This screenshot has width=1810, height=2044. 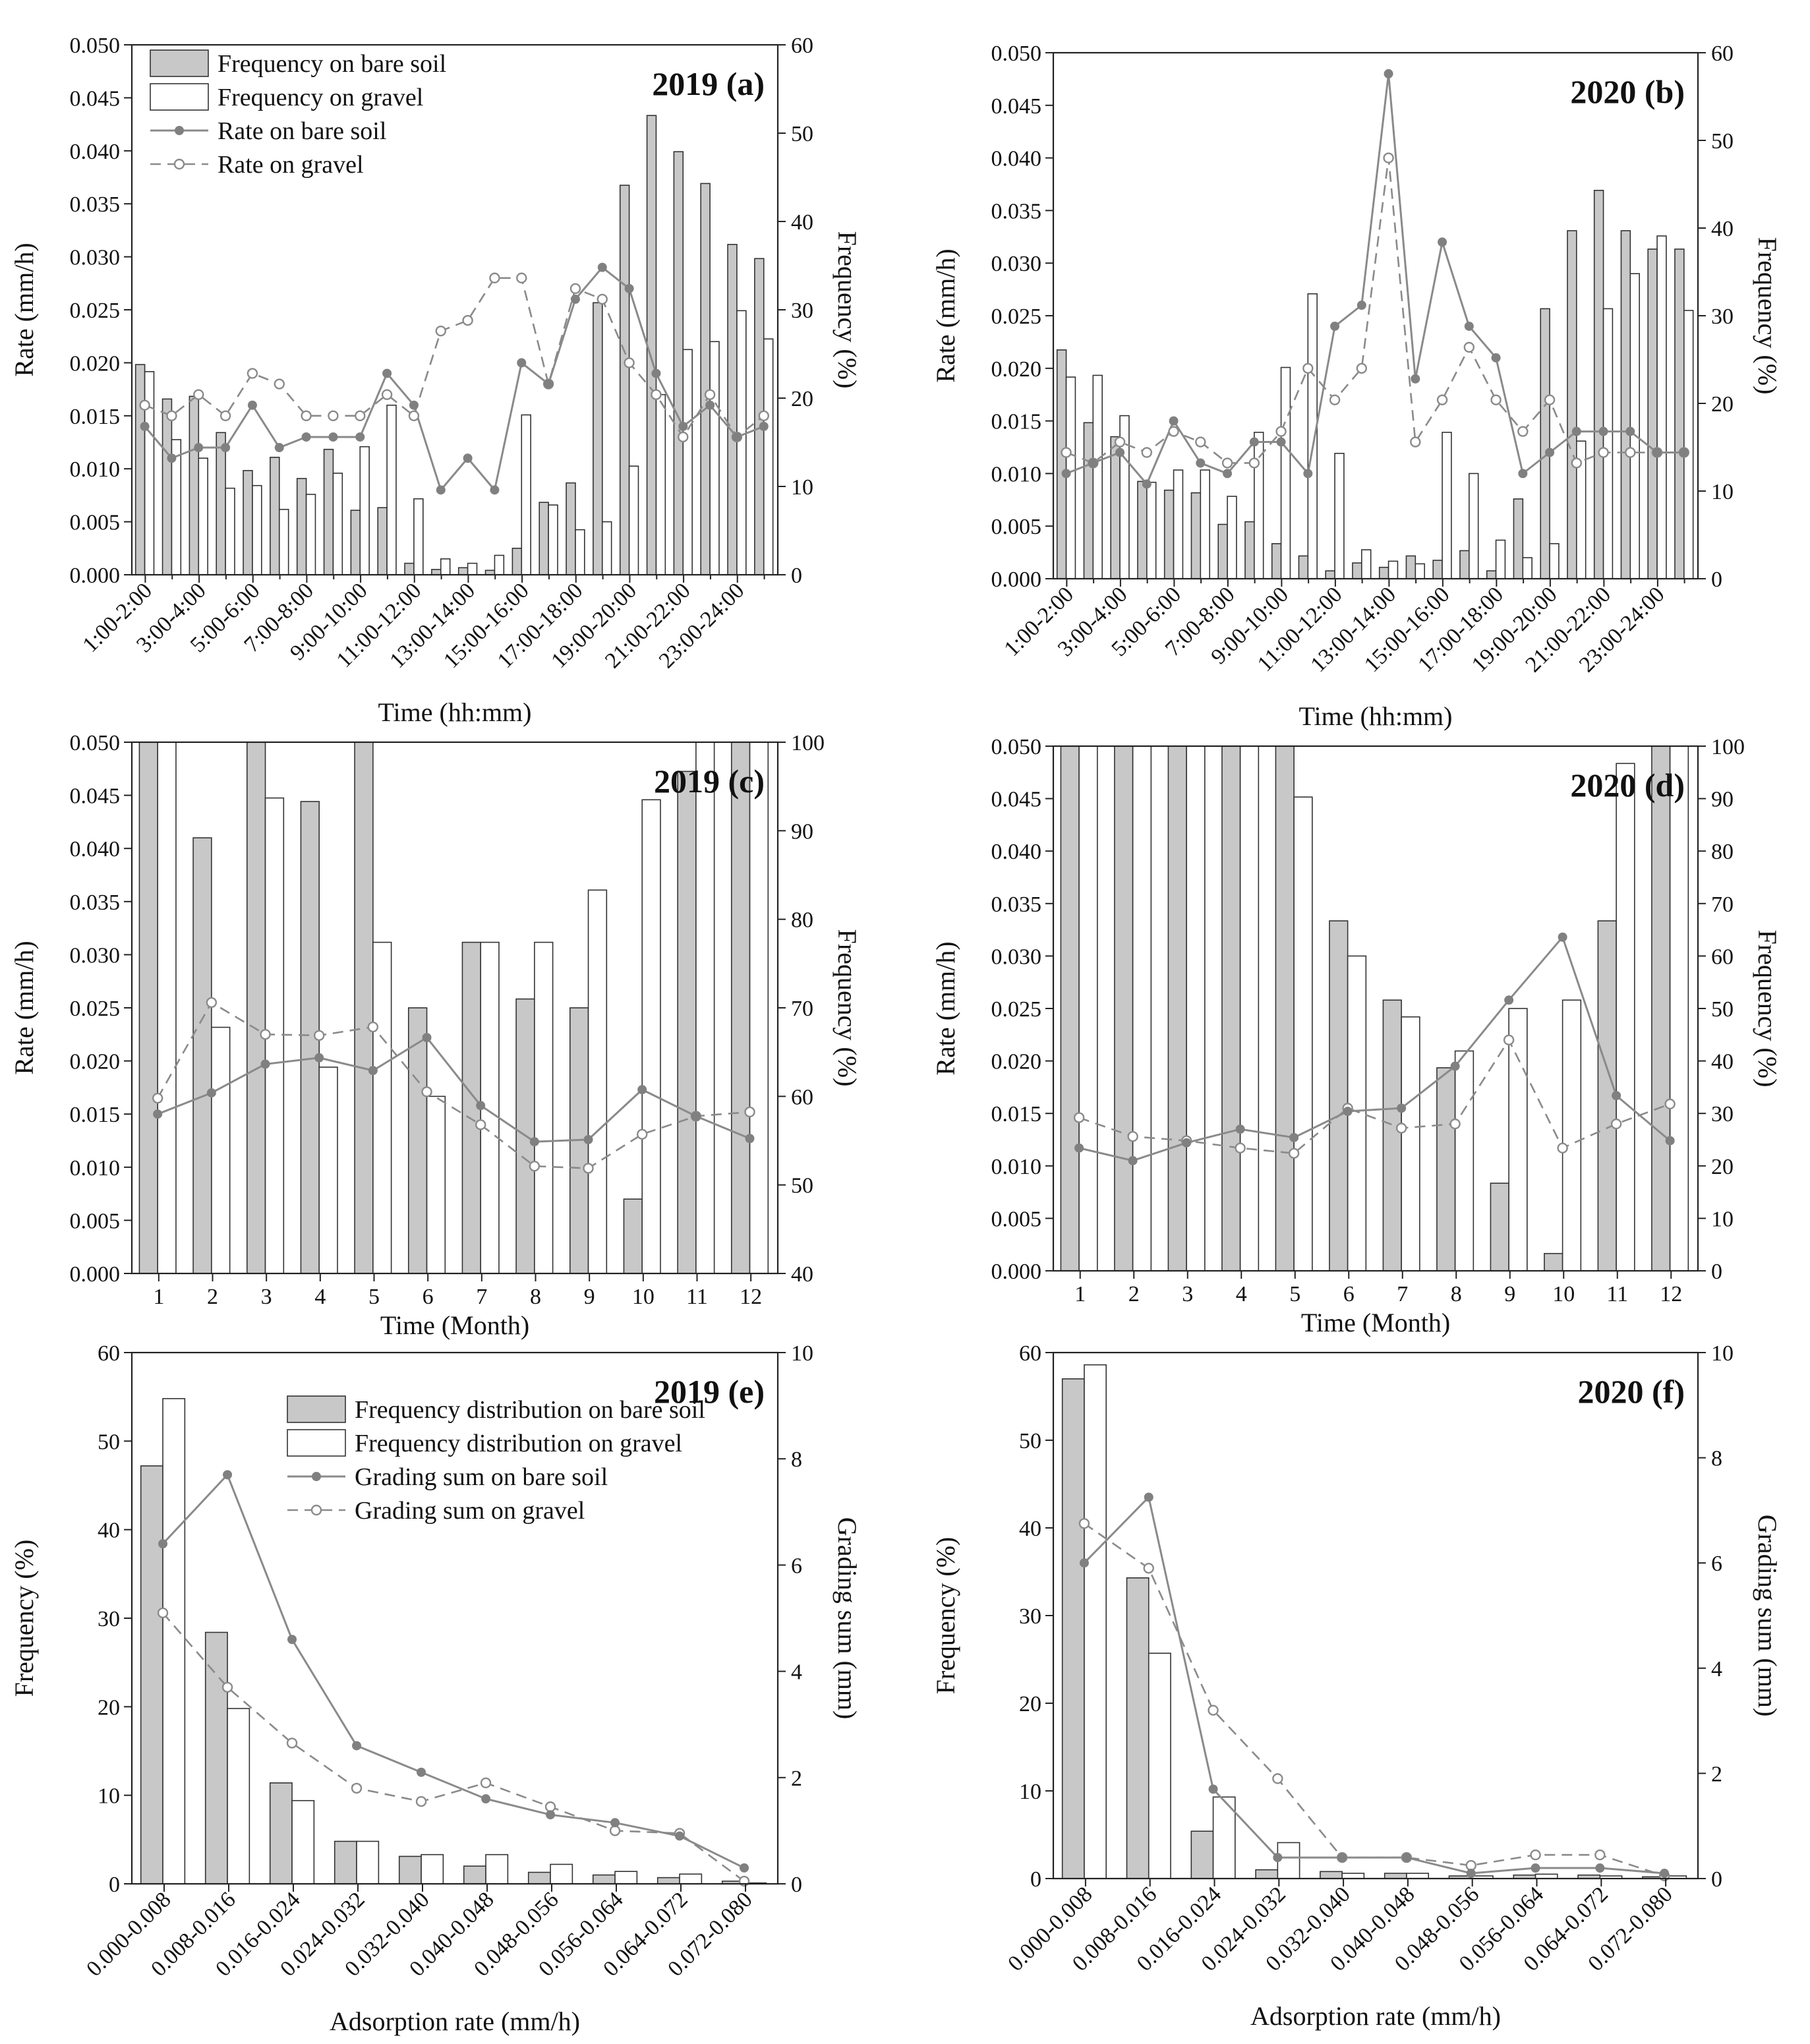 I want to click on right-tick-label: 30, so click(x=1722, y=317).